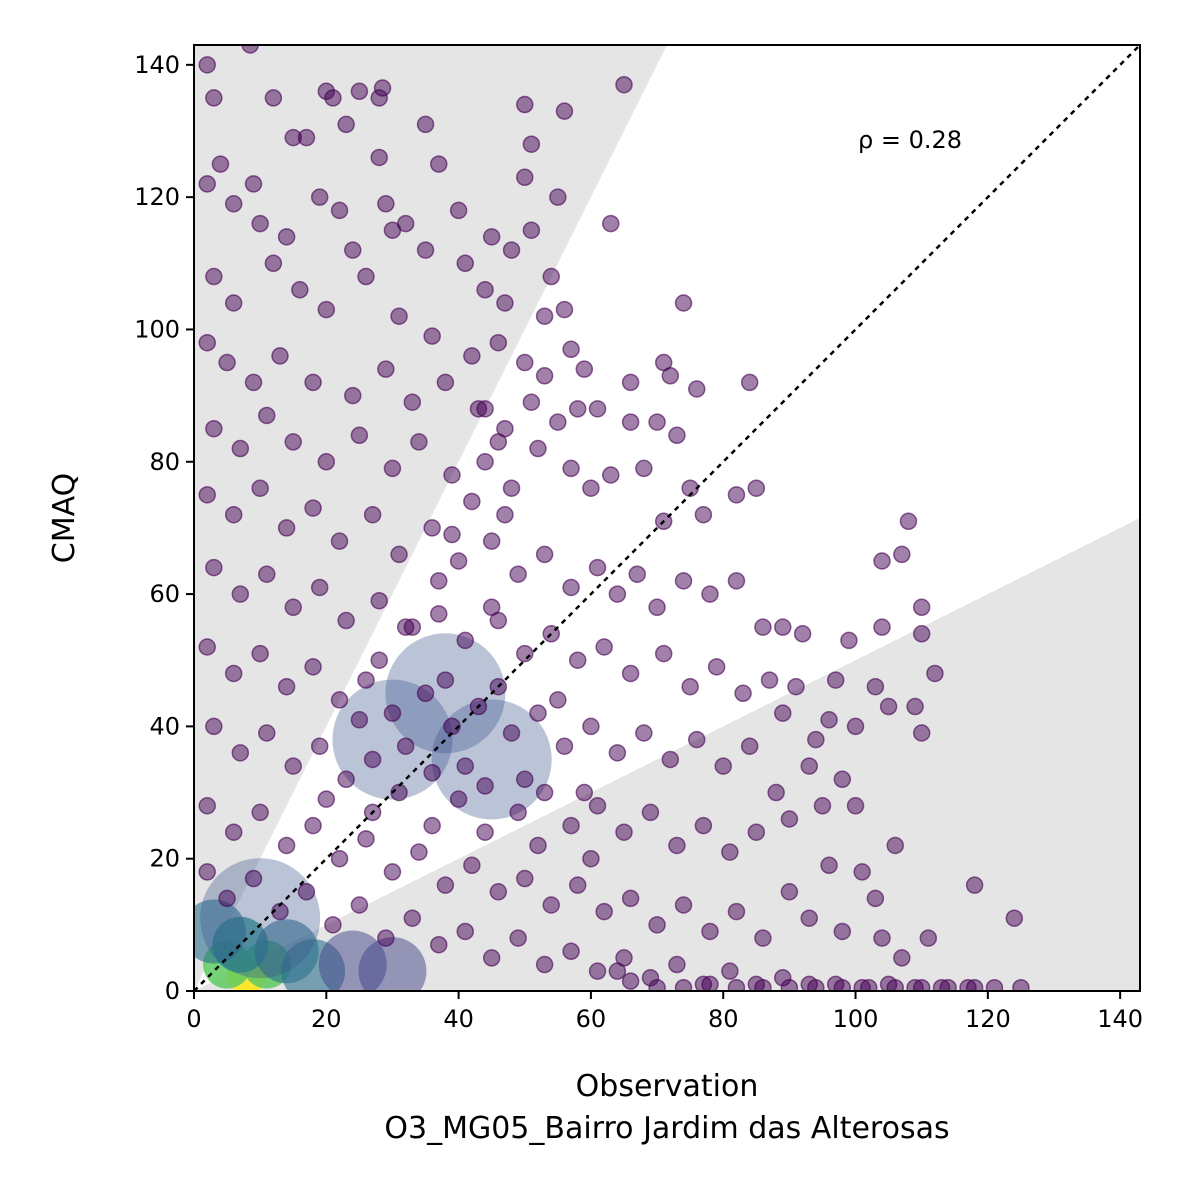 Image resolution: width=1200 pixels, height=1200 pixels. What do you see at coordinates (664, 1012) in the screenshot?
I see `x-axis: 0 20 40 60 80 100 120 140` at bounding box center [664, 1012].